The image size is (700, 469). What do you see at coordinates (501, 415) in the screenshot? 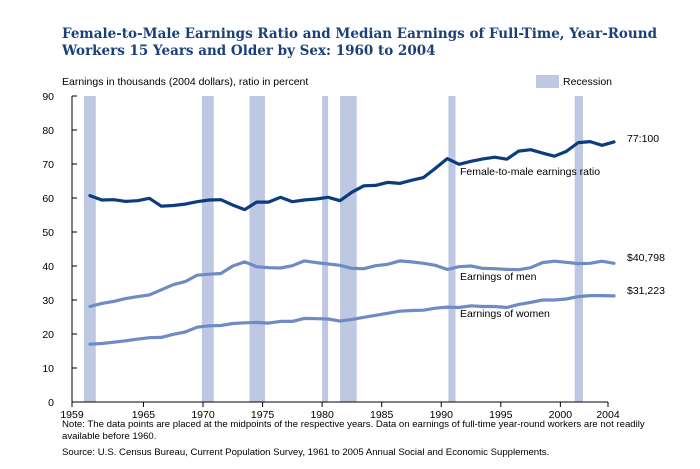
I see `x-tick-label-7: 1995` at bounding box center [501, 415].